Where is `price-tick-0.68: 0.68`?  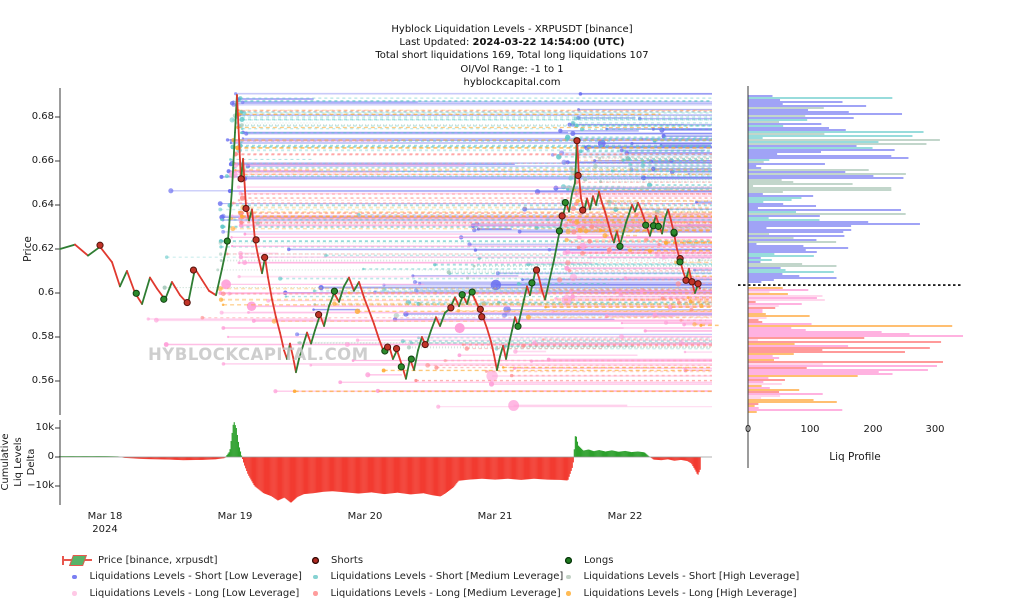
price-tick-0.68: 0.68 is located at coordinates (42, 116).